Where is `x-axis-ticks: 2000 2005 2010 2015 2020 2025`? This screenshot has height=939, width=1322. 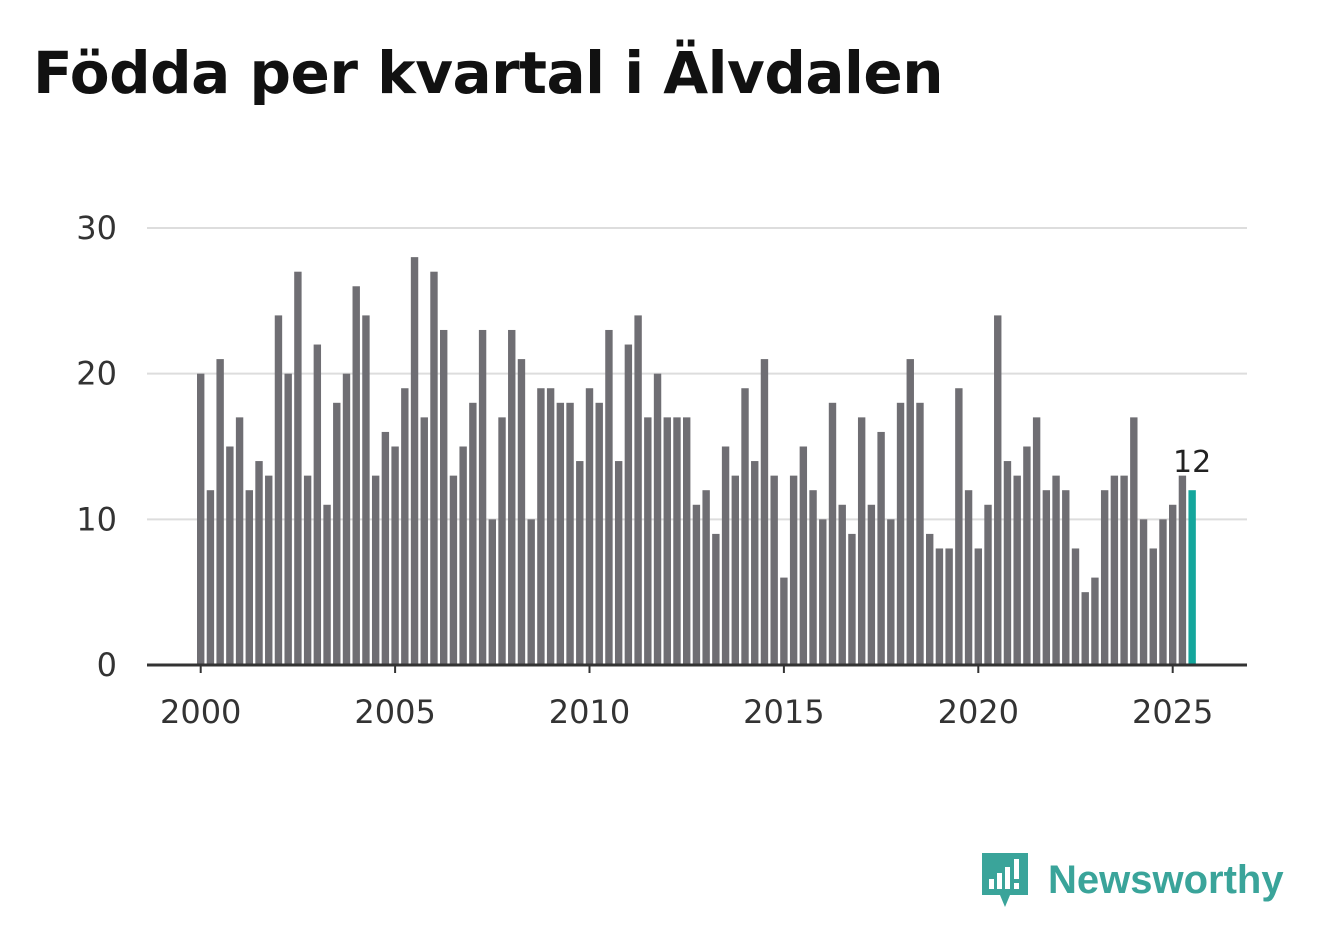
x-axis-ticks: 2000 2005 2010 2015 2020 2025 is located at coordinates (686, 698).